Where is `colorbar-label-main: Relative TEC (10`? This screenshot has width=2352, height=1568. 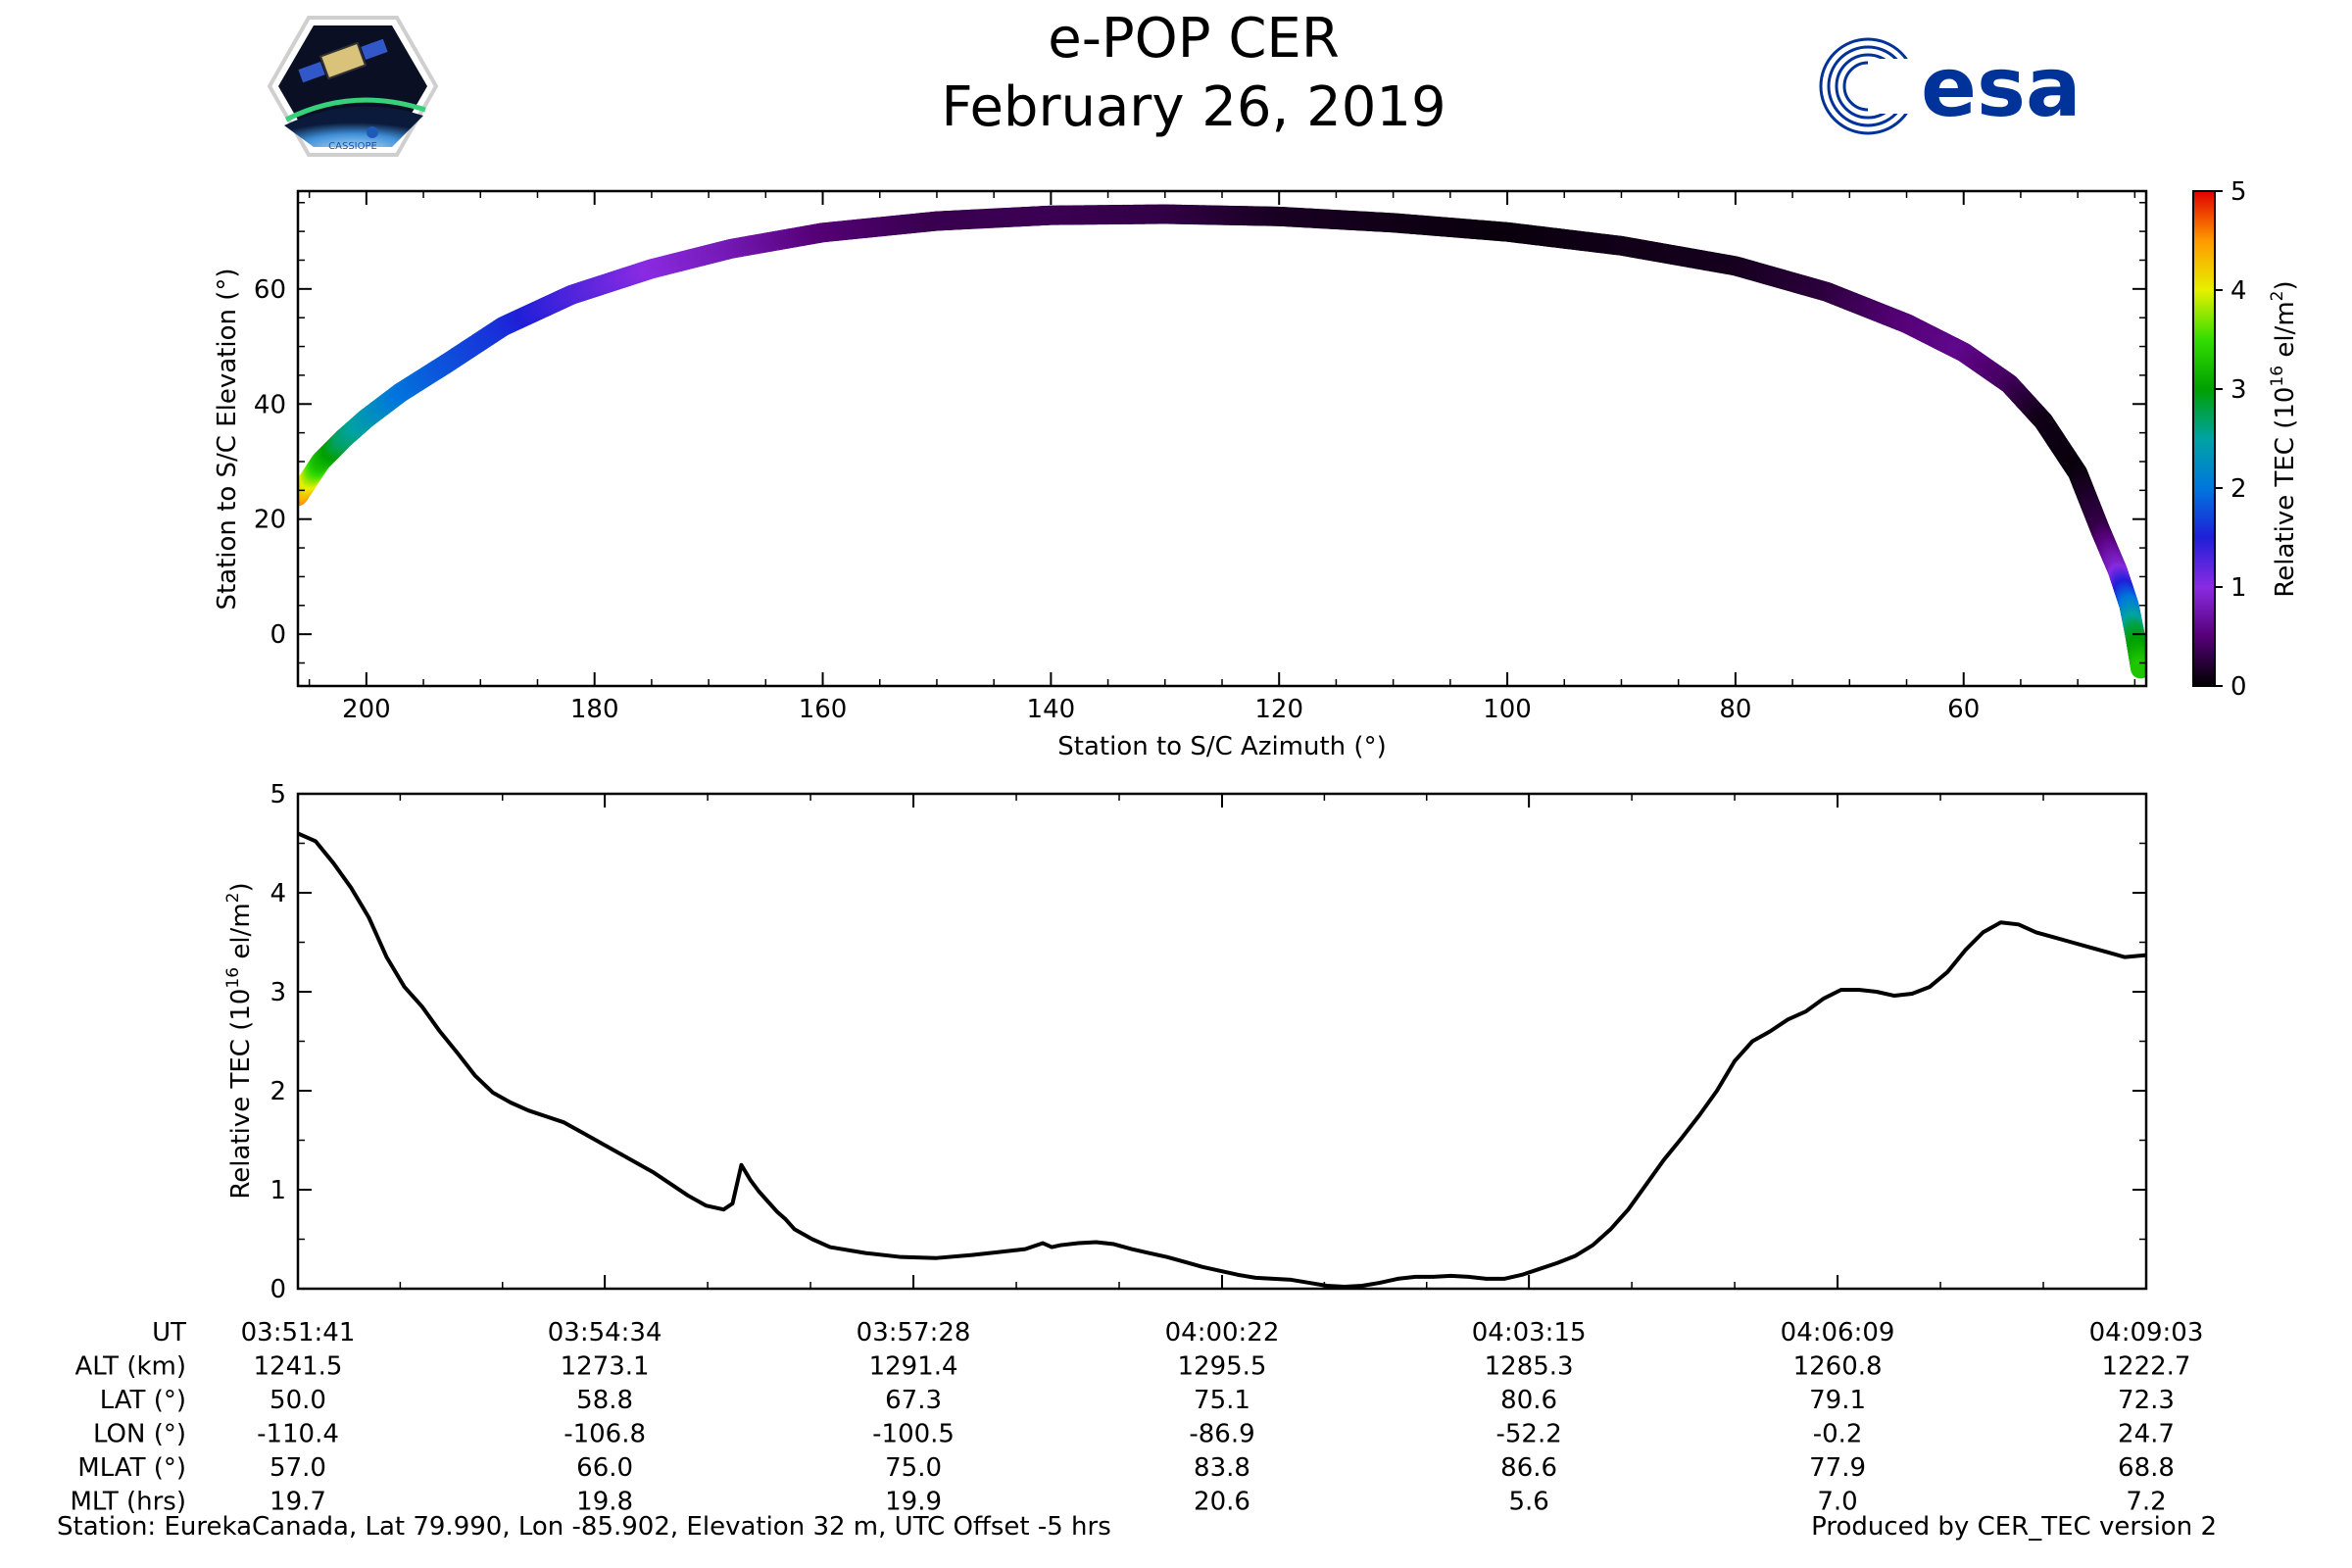 colorbar-label-main: Relative TEC (10 is located at coordinates (2285, 492).